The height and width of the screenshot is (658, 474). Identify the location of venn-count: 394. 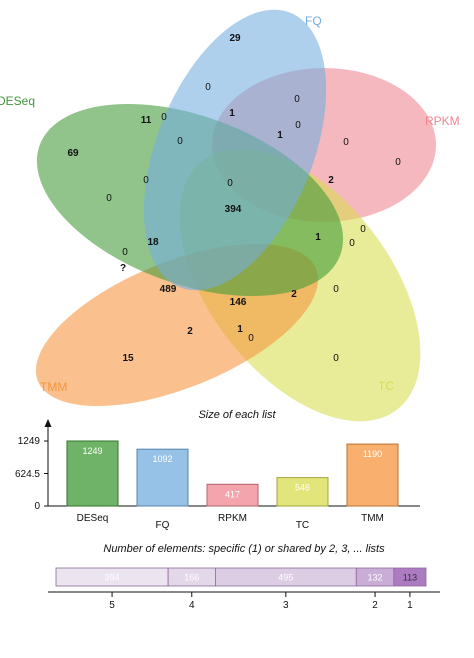
(233, 209).